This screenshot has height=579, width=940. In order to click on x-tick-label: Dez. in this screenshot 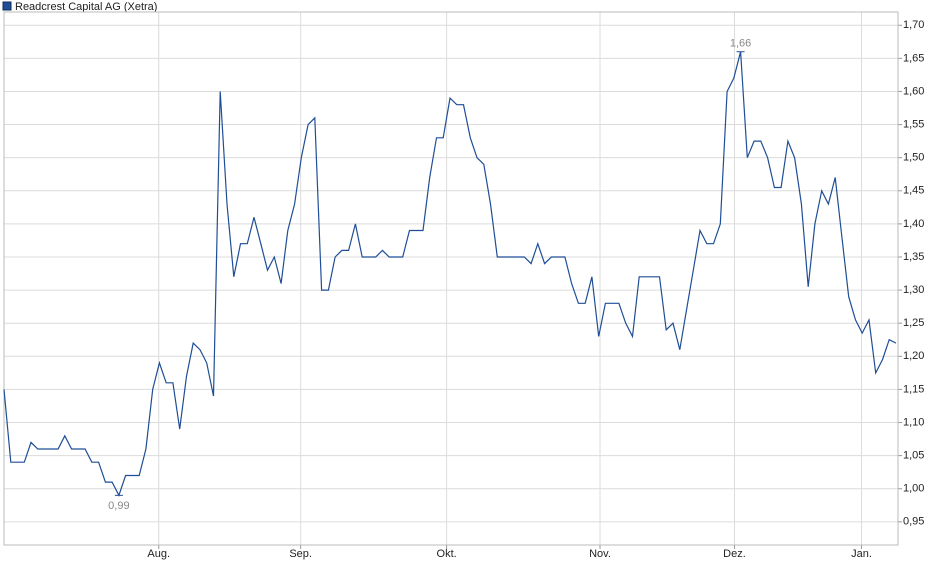, I will do `click(734, 554)`.